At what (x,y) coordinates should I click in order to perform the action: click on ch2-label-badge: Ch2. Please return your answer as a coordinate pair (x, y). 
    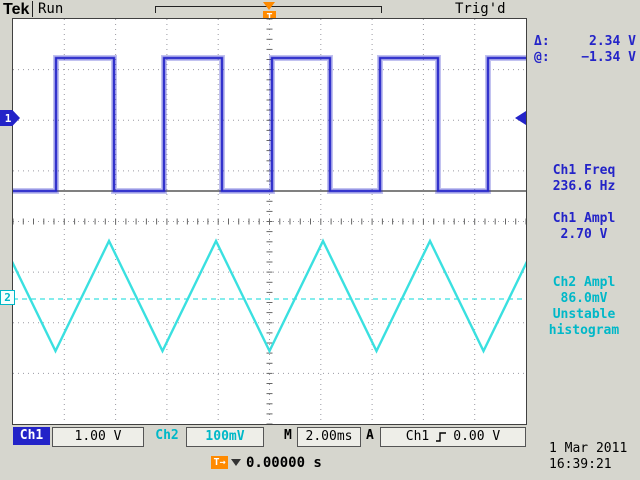
    Looking at the image, I should click on (167, 435).